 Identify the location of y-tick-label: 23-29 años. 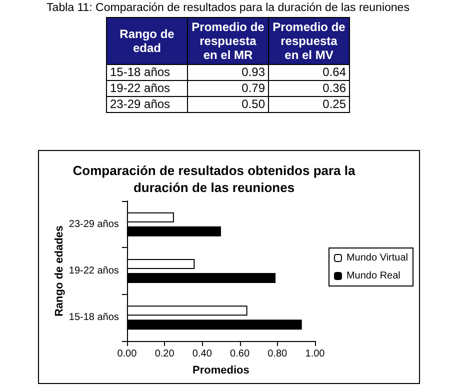
(93, 224).